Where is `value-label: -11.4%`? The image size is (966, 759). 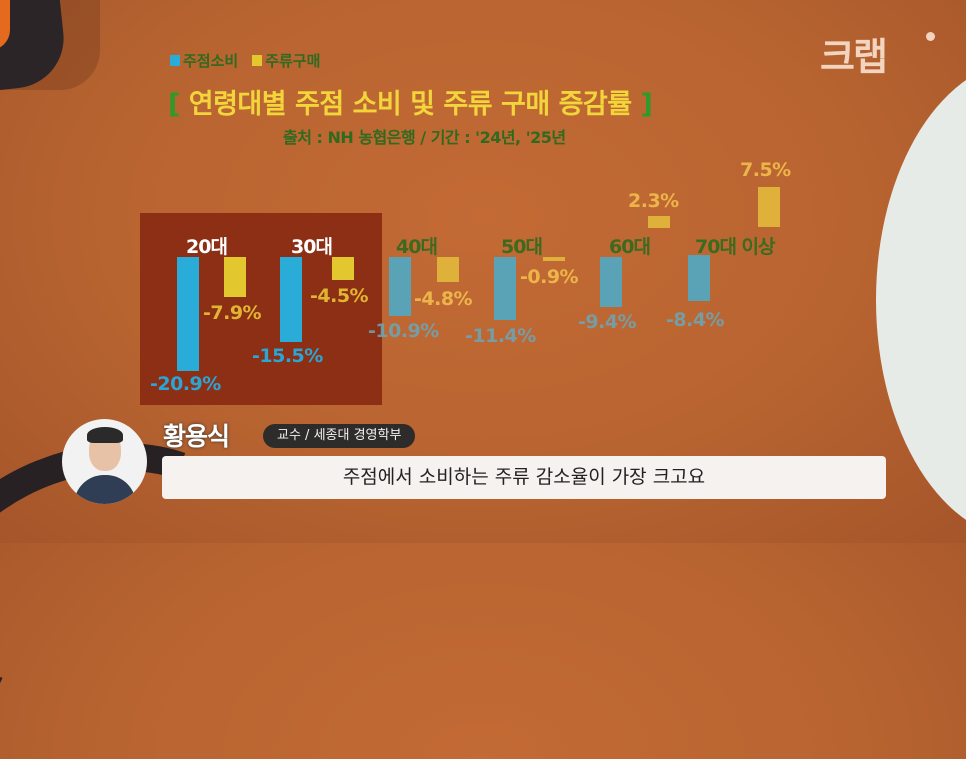
value-label: -11.4% is located at coordinates (500, 336).